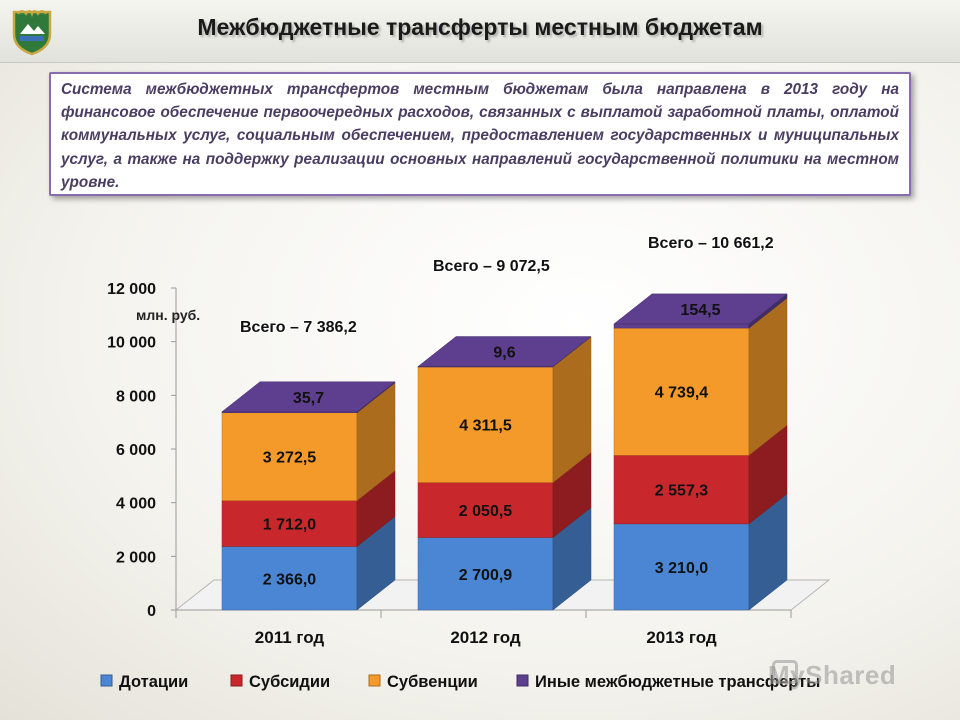  I want to click on category-label: 2013 год, so click(681, 637).